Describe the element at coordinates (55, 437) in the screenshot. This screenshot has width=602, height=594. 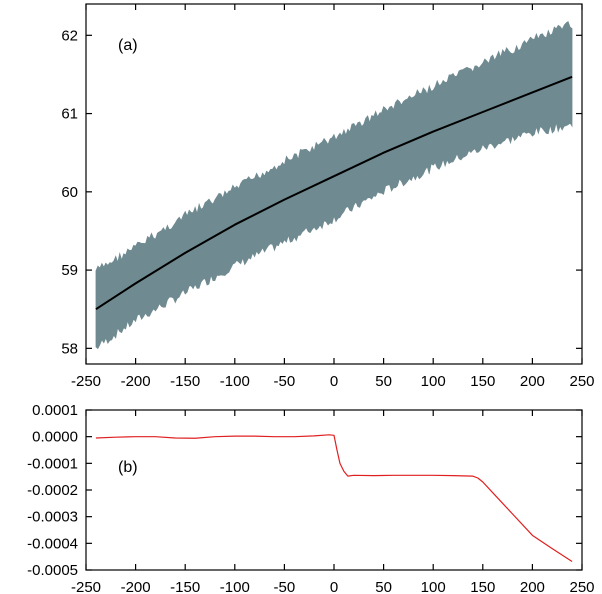
I see `y-tick-label: 0.0000` at that location.